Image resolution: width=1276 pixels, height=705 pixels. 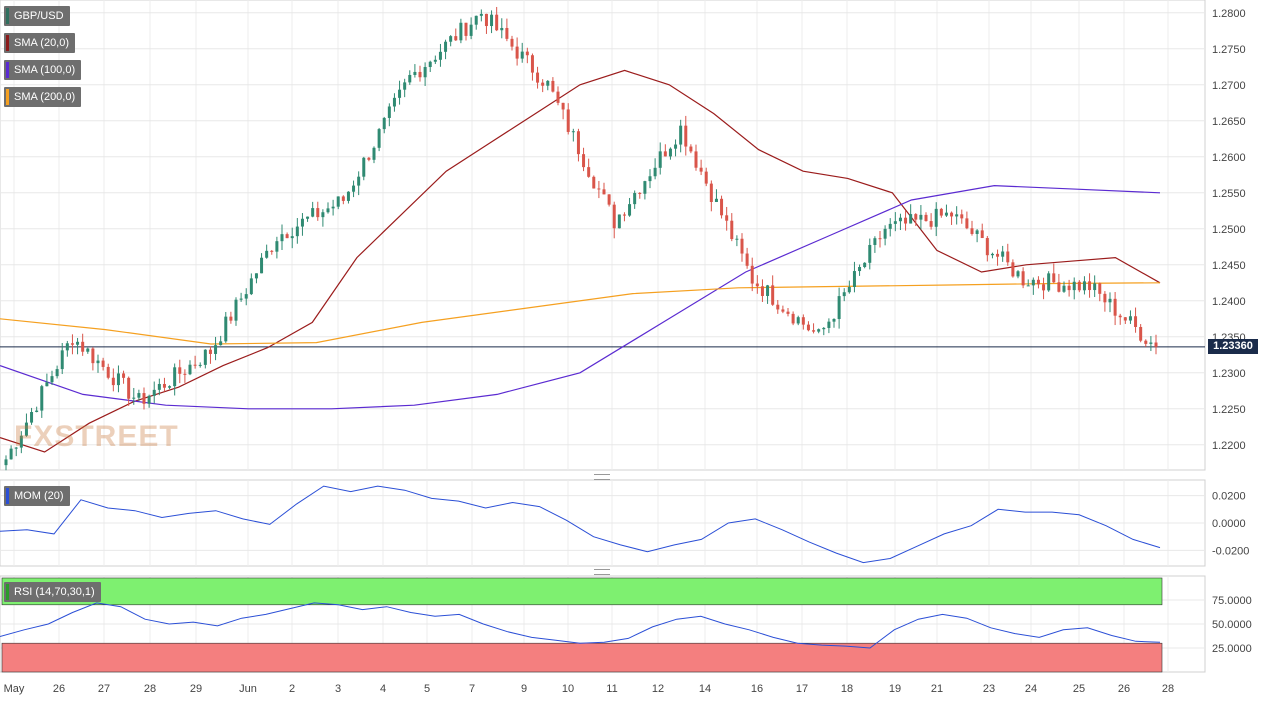 I want to click on legend-label-rsi: RSI (14,70,30,1), so click(x=54, y=592).